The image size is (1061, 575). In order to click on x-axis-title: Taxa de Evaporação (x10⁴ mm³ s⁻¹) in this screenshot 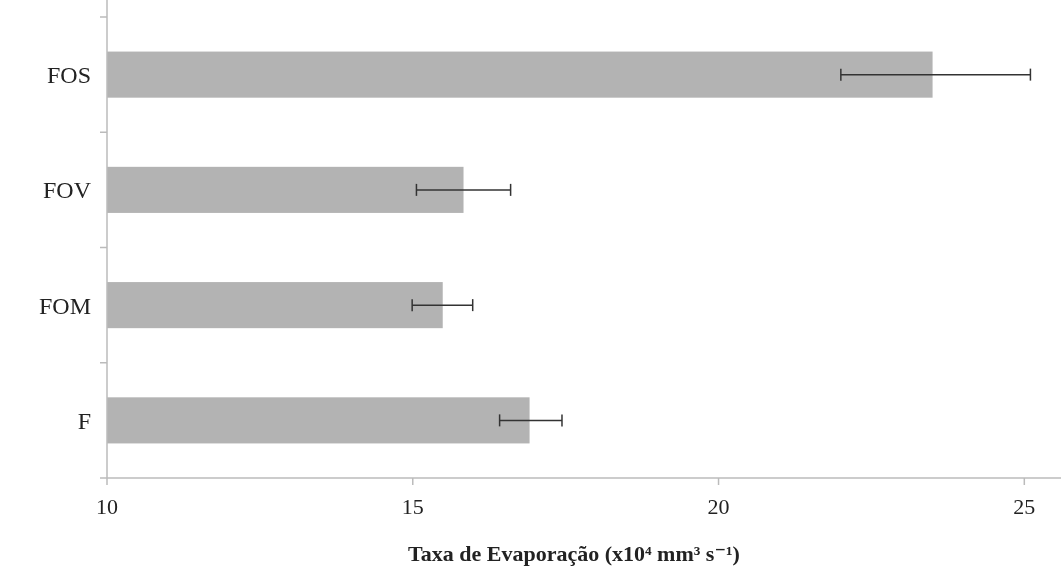, I will do `click(574, 553)`.